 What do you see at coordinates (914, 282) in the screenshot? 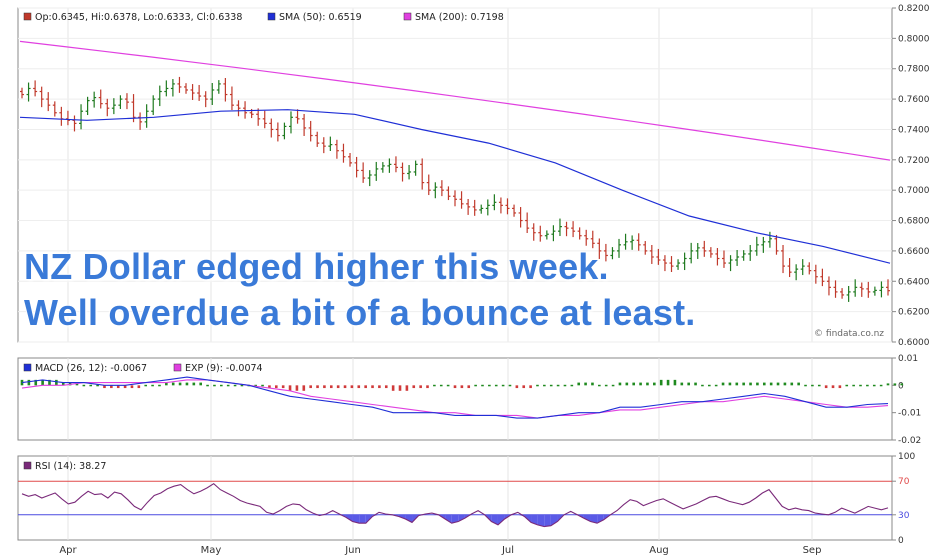
I see `price-tick-label: 0.6400` at bounding box center [914, 282].